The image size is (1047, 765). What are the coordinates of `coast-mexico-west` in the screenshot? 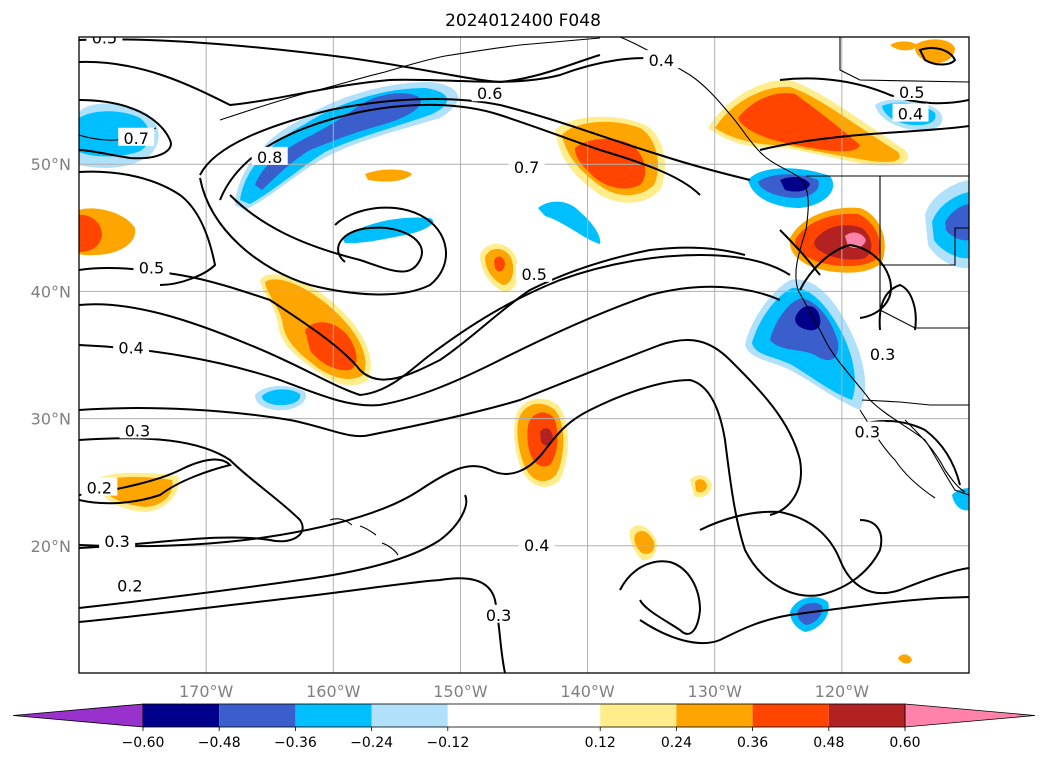 It's located at (935, 456).